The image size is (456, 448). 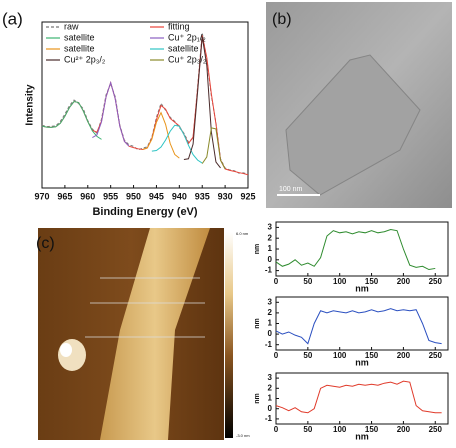 What do you see at coordinates (202, 196) in the screenshot?
I see `x-tick-label: 935` at bounding box center [202, 196].